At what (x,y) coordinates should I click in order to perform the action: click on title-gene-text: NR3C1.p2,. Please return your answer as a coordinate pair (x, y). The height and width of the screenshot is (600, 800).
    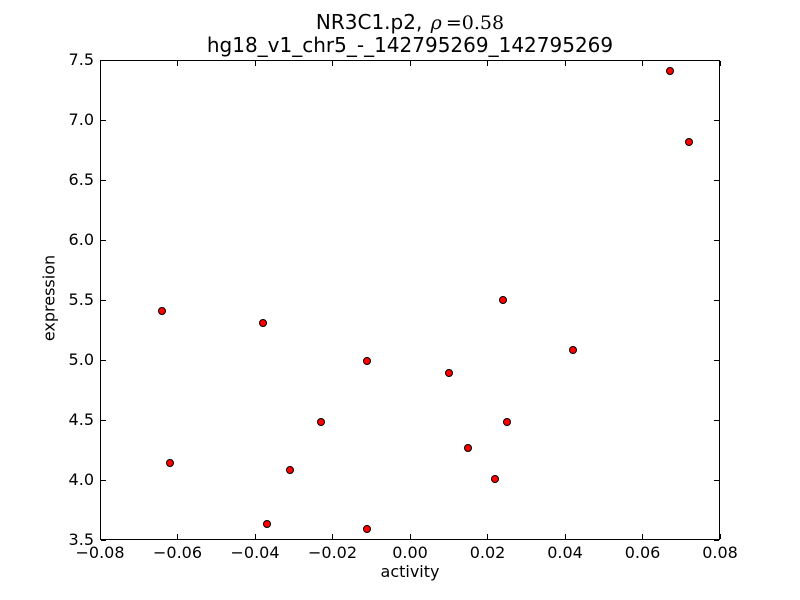
    Looking at the image, I should click on (372, 22).